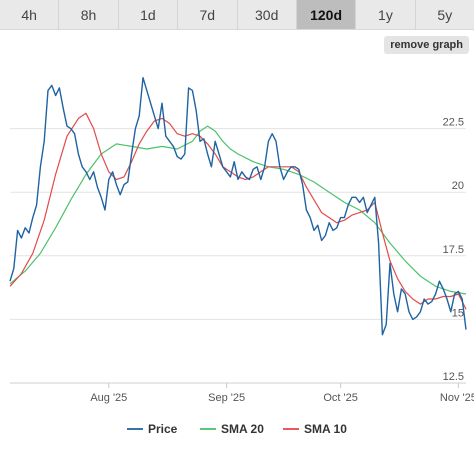  I want to click on y-tick-label: 12.5, so click(453, 377).